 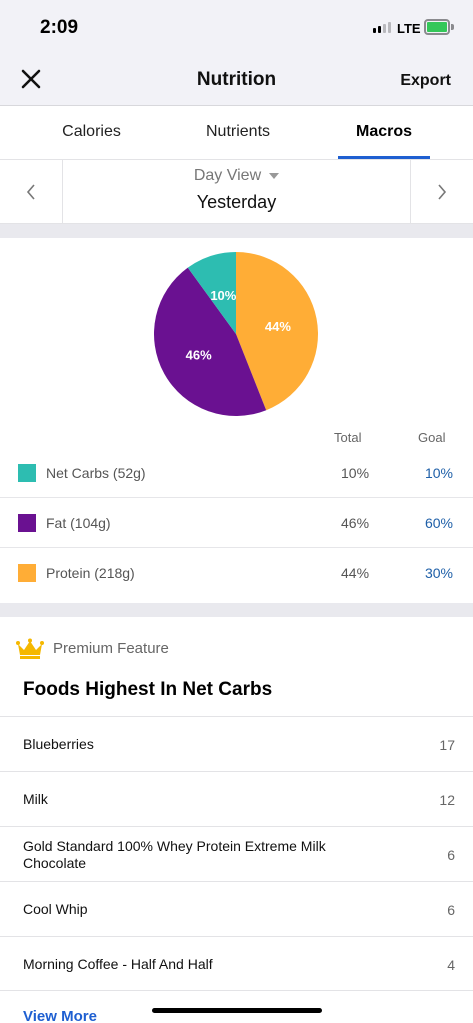 What do you see at coordinates (27, 523) in the screenshot?
I see `fat-swatch` at bounding box center [27, 523].